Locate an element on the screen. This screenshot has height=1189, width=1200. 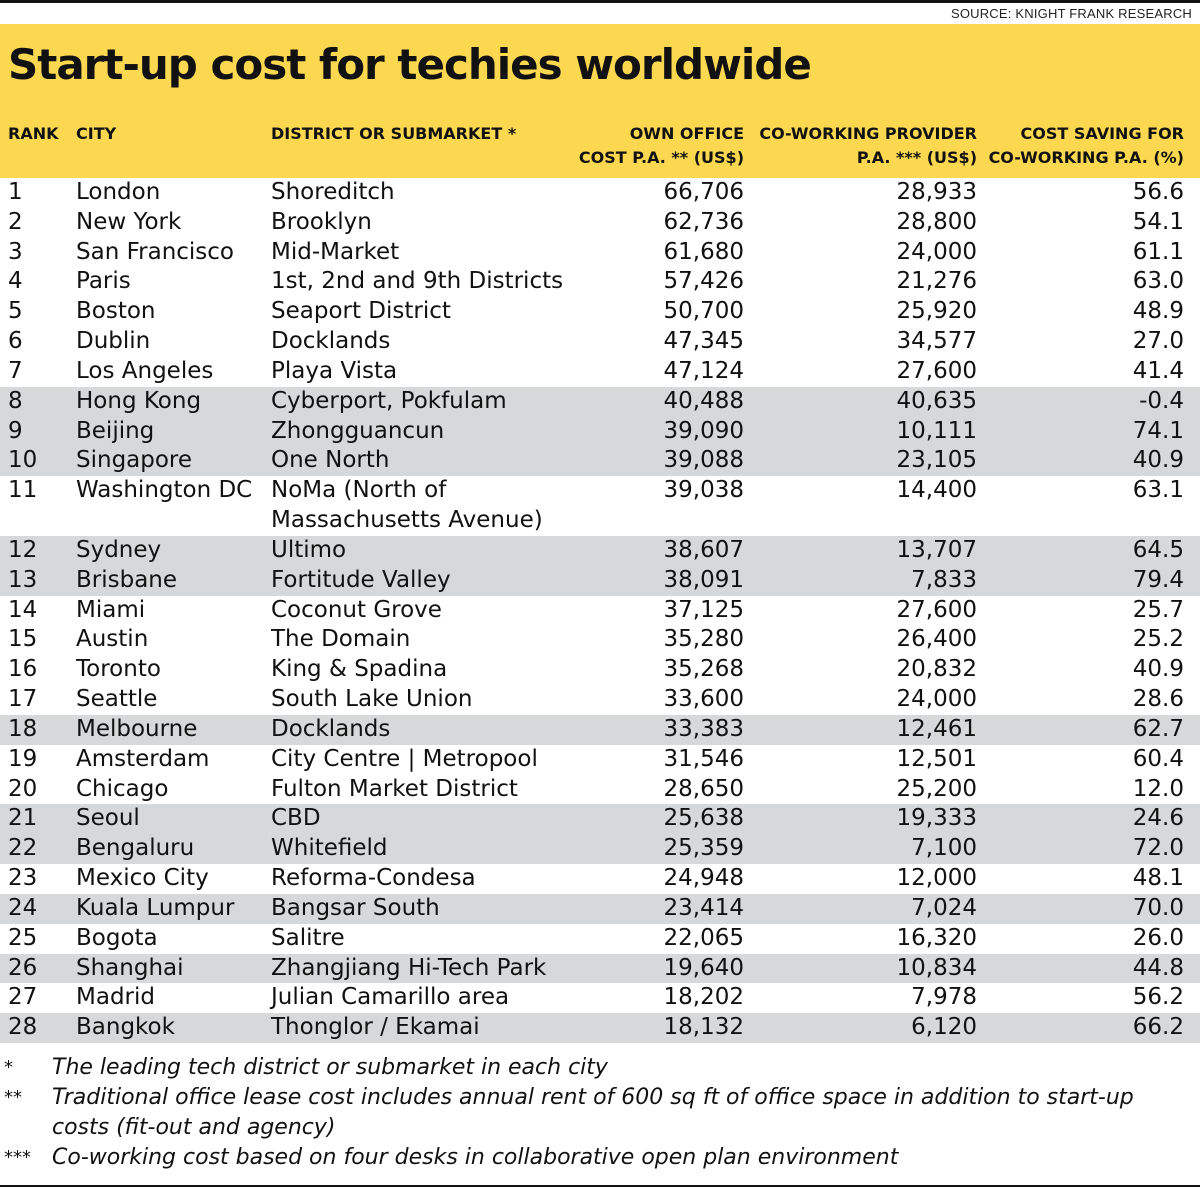
cell-cost-saving: 25.2 is located at coordinates (1158, 639).